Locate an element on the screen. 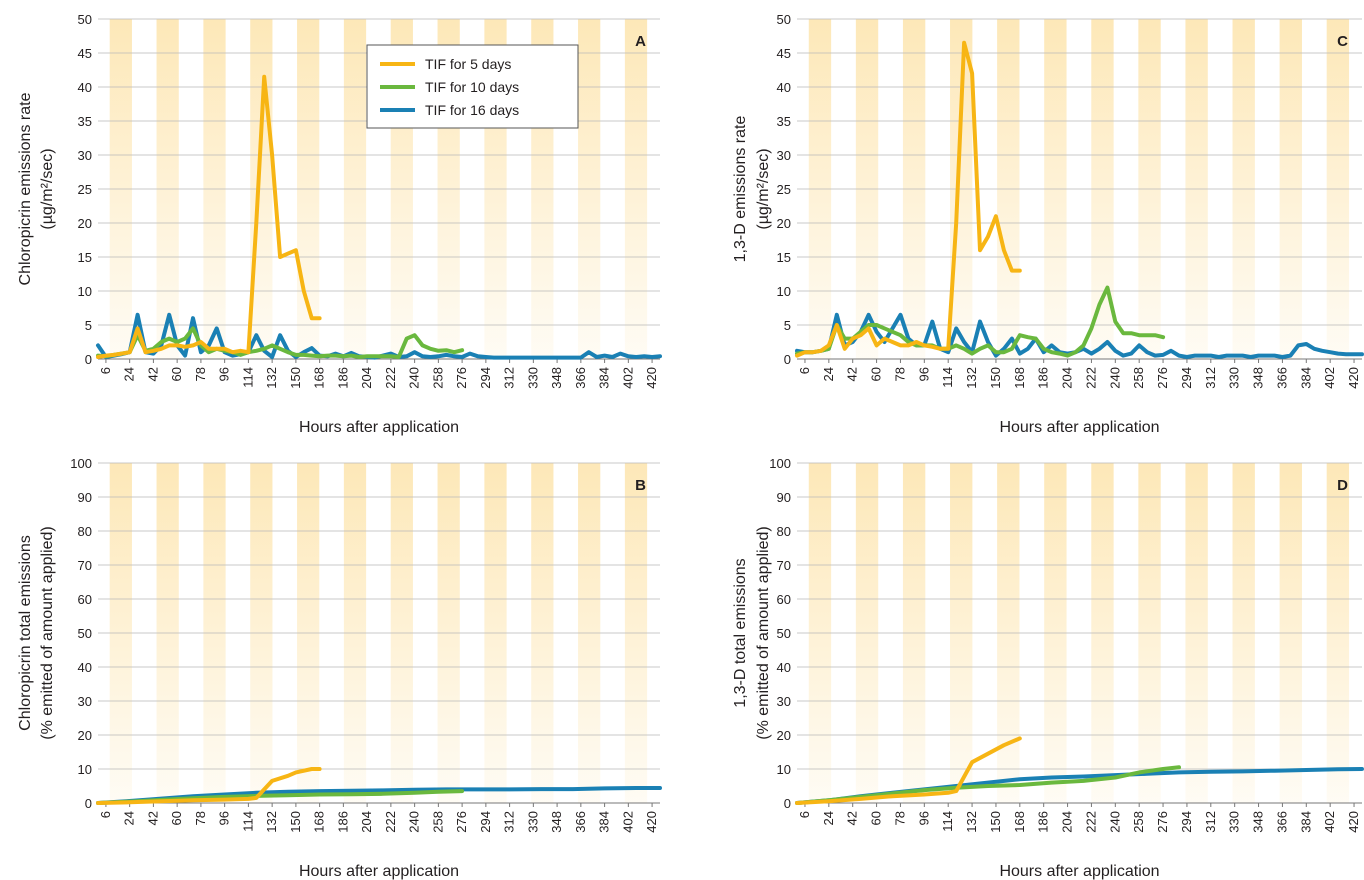 This screenshot has width=1364, height=880. x-tick-label: 114 is located at coordinates (247, 377).